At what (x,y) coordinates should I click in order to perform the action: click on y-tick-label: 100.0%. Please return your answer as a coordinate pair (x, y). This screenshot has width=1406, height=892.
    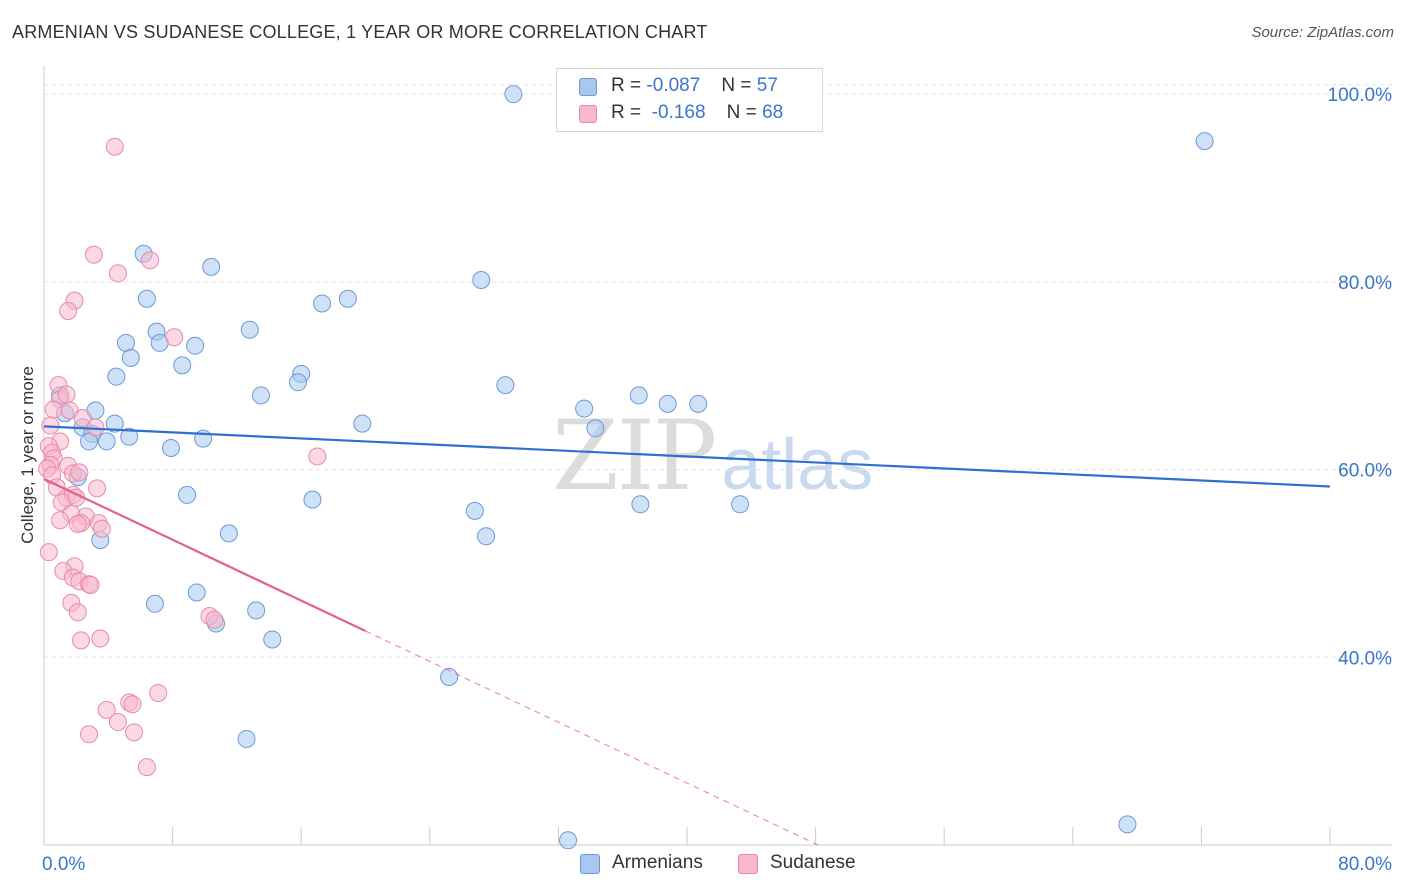
    Looking at the image, I should click on (1360, 95).